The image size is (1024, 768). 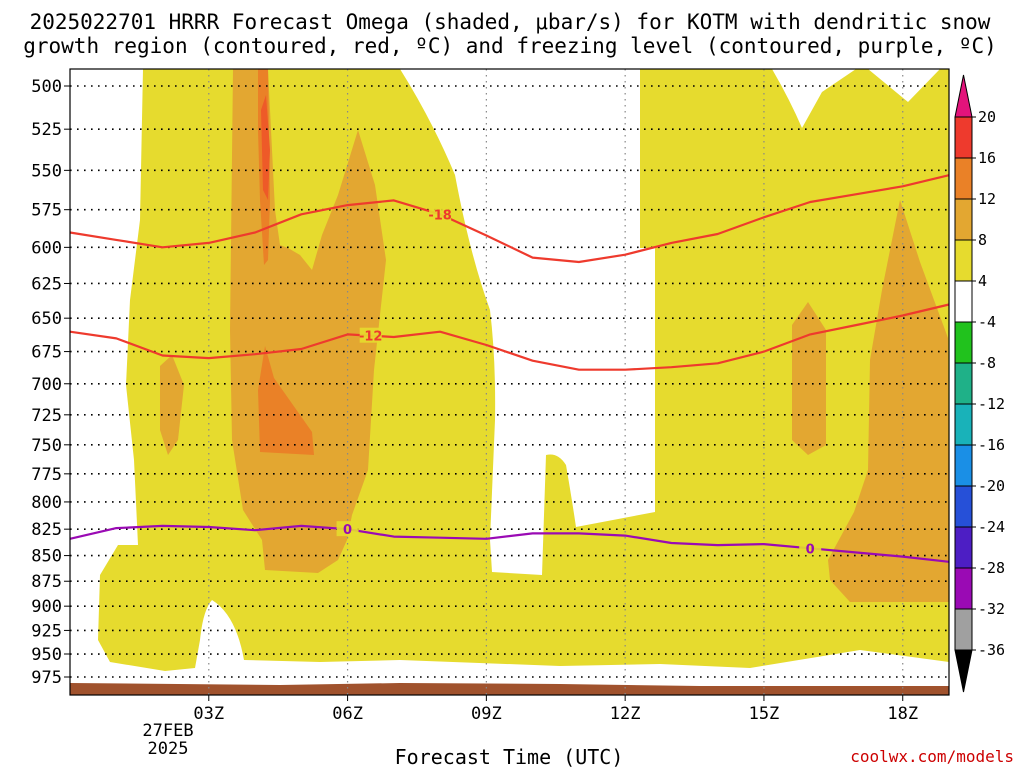 I want to click on y-tick-label-775: 775, so click(x=46, y=475).